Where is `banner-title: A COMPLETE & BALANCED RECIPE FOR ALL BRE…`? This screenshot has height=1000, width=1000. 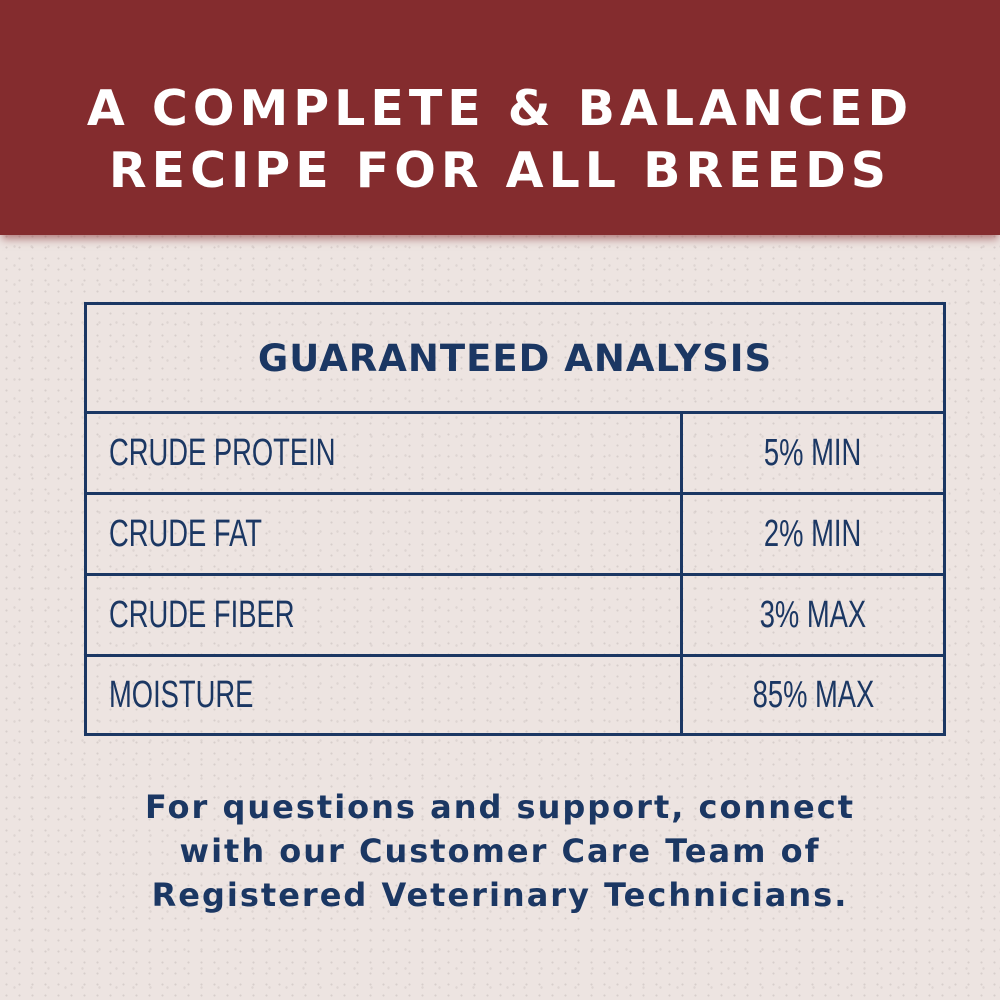
banner-title: A COMPLETE & BALANCED RECIPE FOR ALL BRE… is located at coordinates (500, 140).